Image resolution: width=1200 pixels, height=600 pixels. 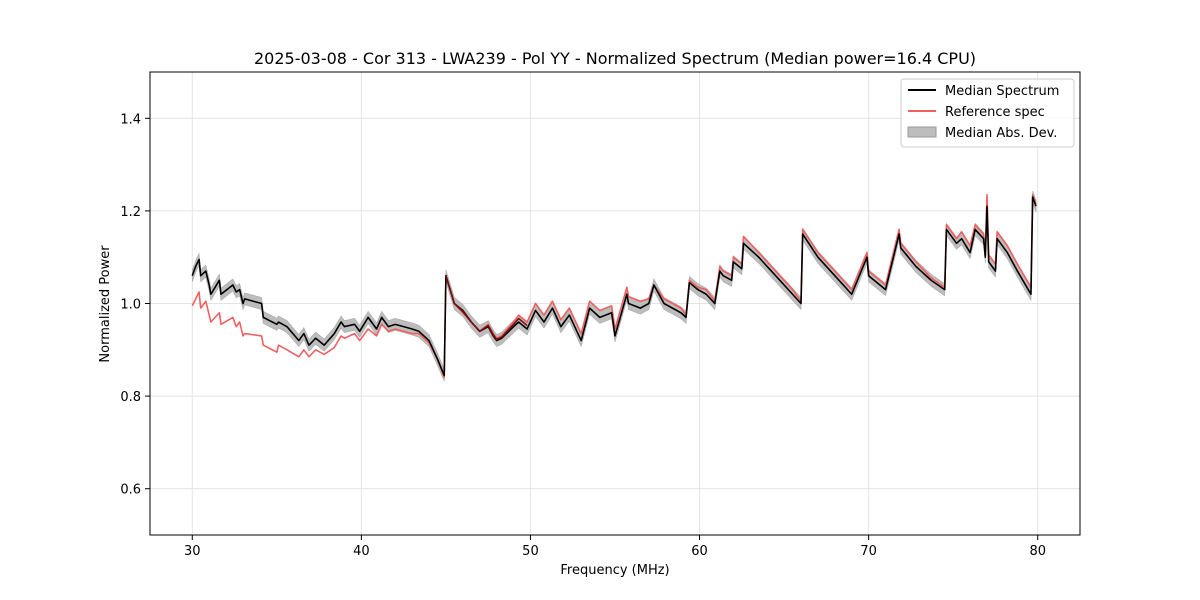 What do you see at coordinates (486, 308) in the screenshot?
I see `overlap-line` at bounding box center [486, 308].